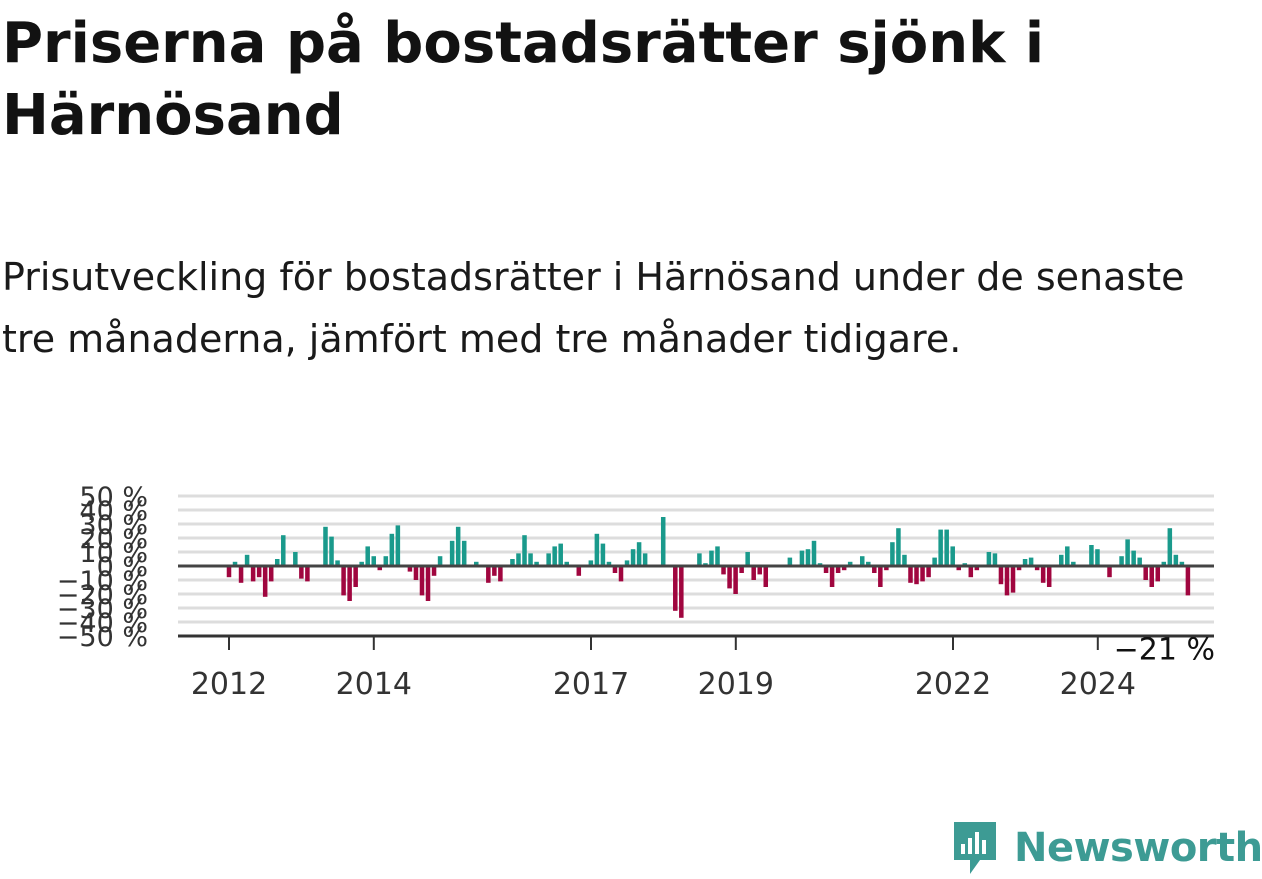 This screenshot has height=879, width=1262. I want to click on x-tick-label: 2019, so click(736, 684).